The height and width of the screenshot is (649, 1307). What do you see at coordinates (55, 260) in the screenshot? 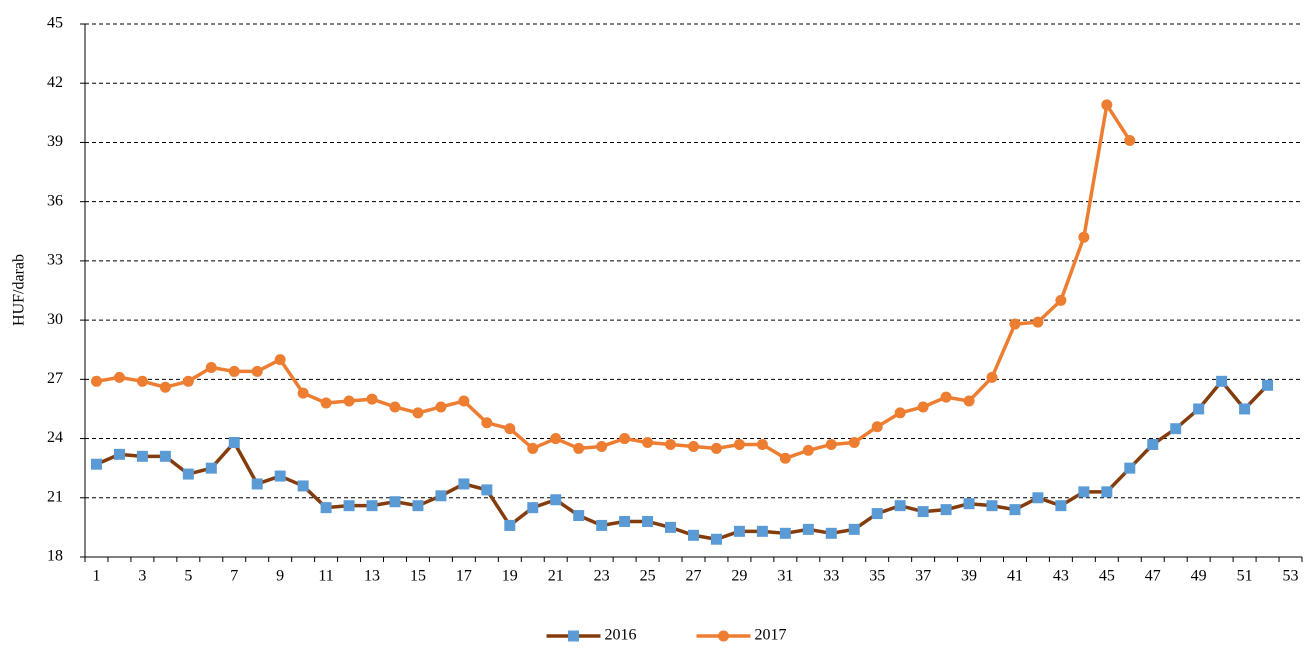
I see `y-tick-label: 33` at bounding box center [55, 260].